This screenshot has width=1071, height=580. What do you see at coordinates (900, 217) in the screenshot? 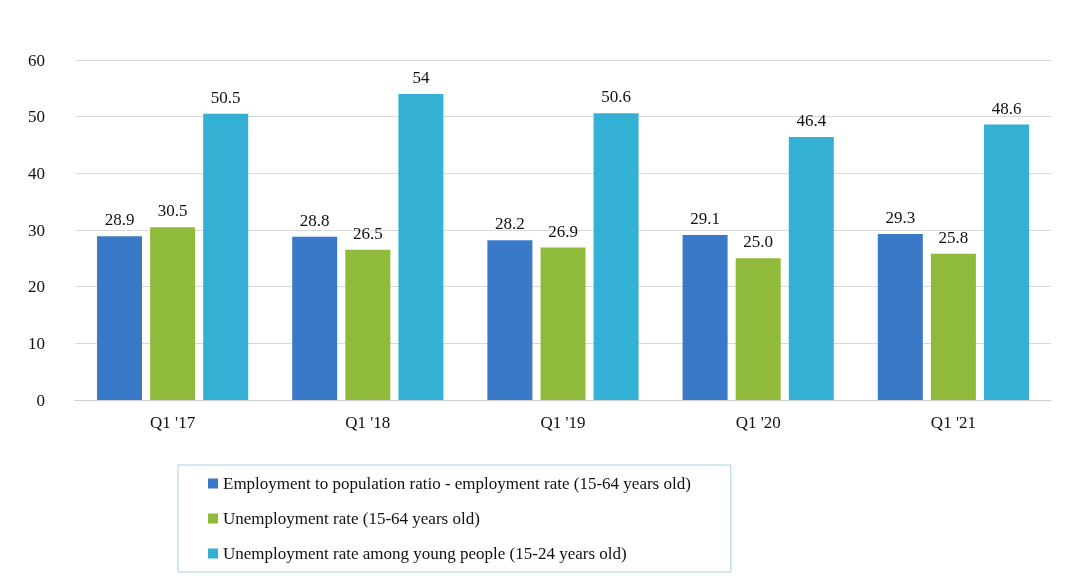
I see `data-label: 29.3` at bounding box center [900, 217].